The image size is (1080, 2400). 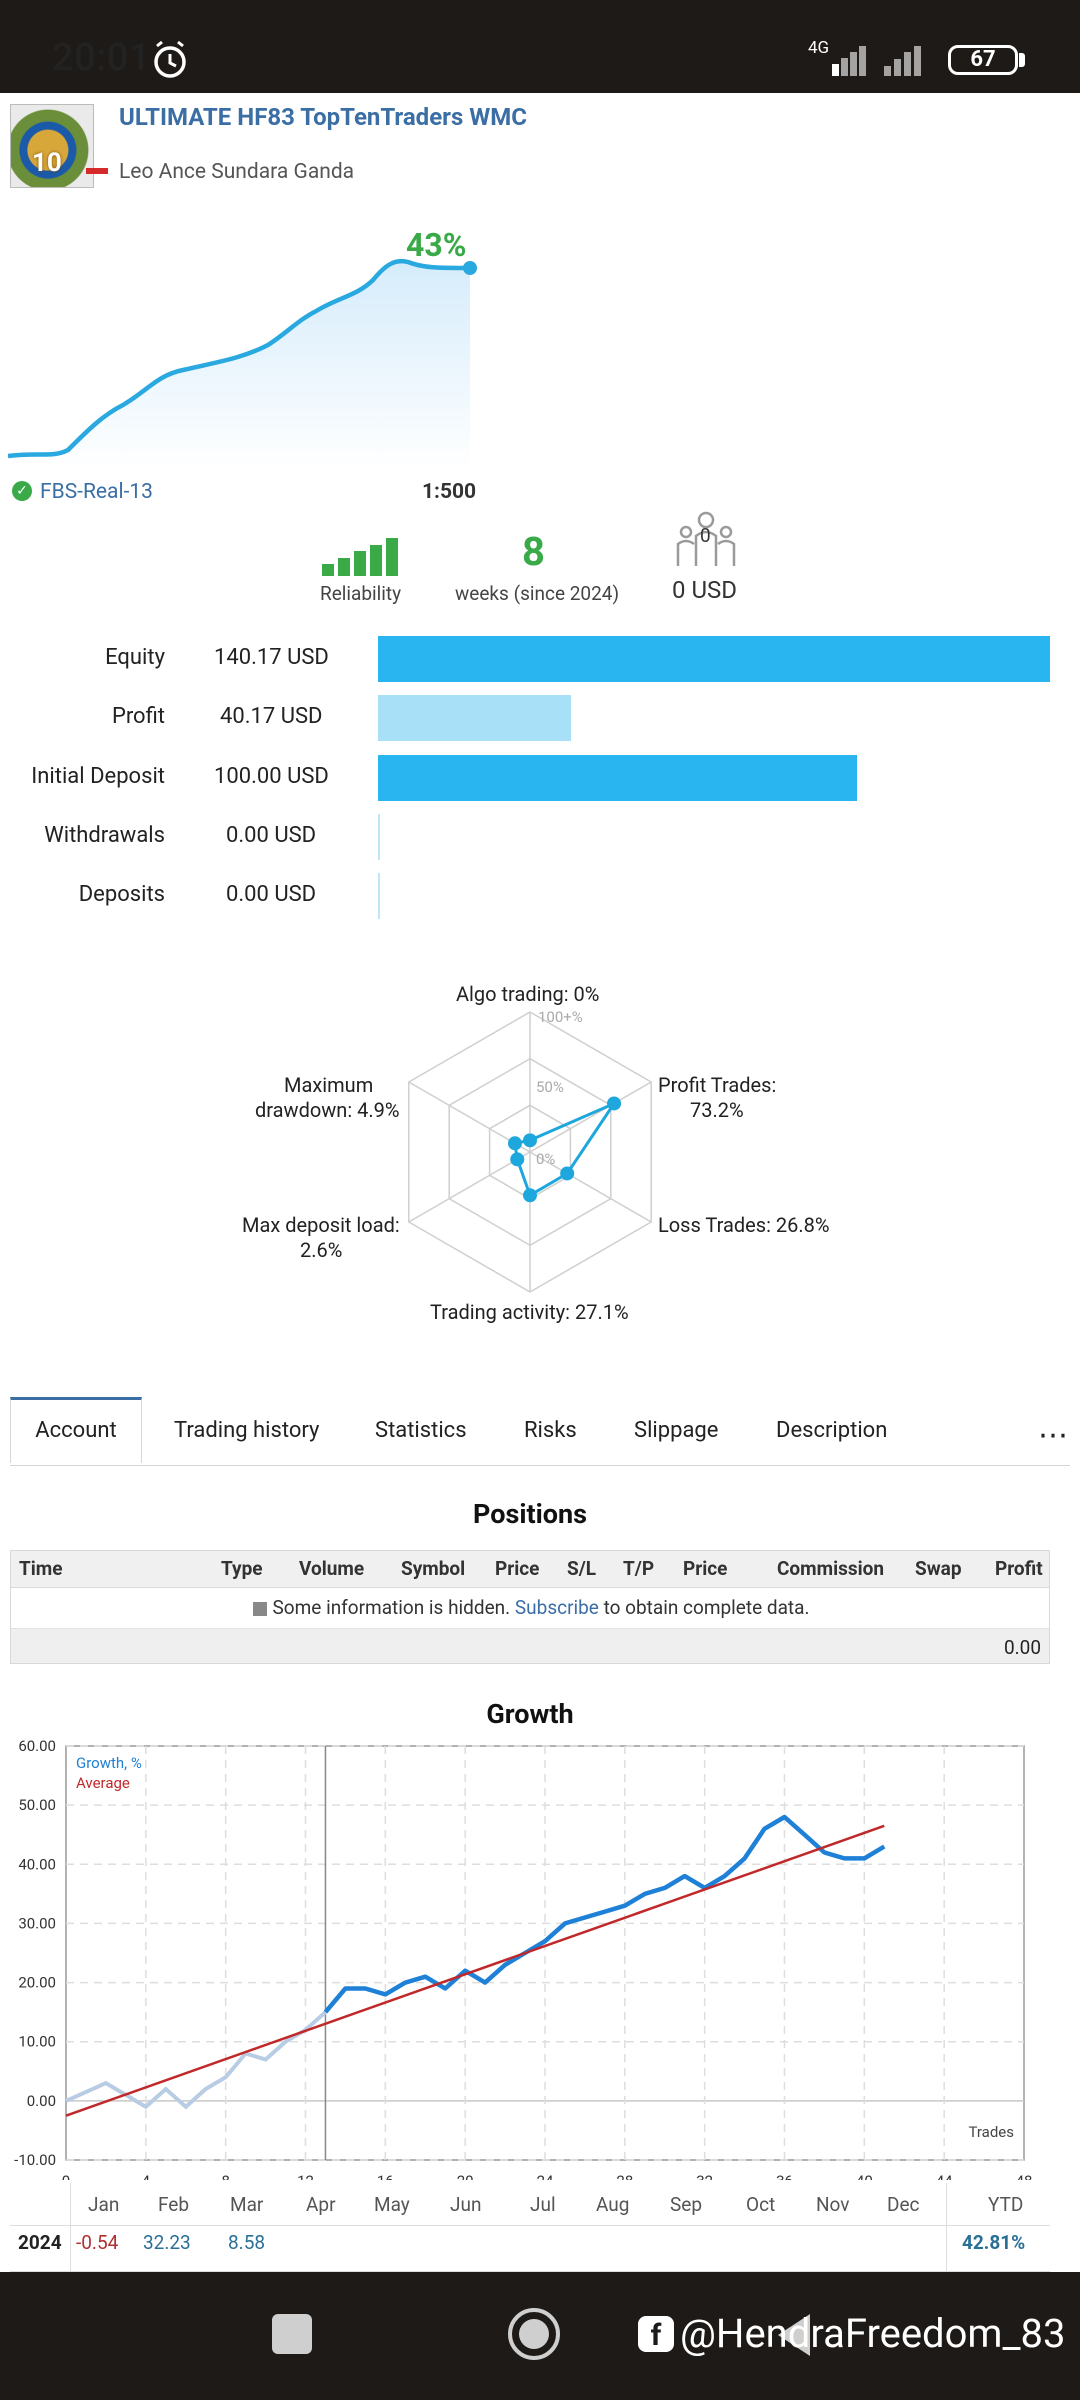 I want to click on verified-check-icon: ✓, so click(x=22, y=491).